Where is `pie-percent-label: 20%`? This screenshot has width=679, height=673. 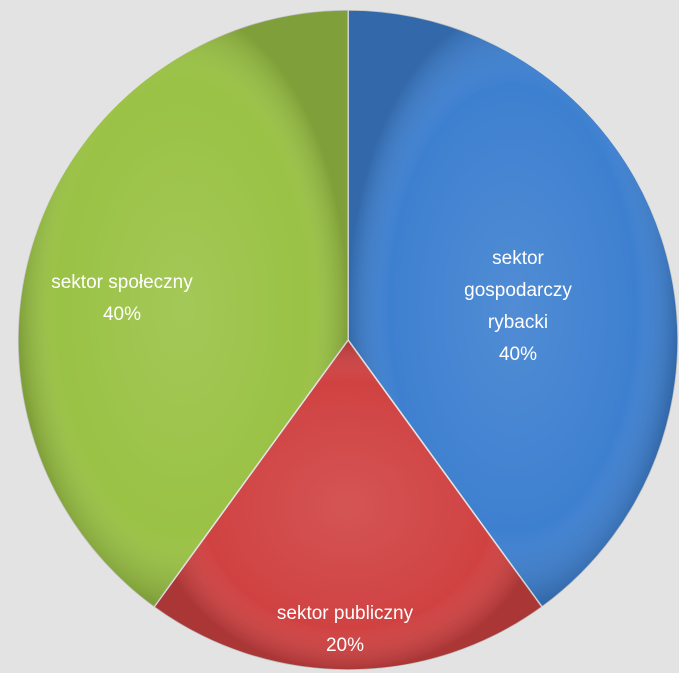
pie-percent-label: 20% is located at coordinates (345, 645).